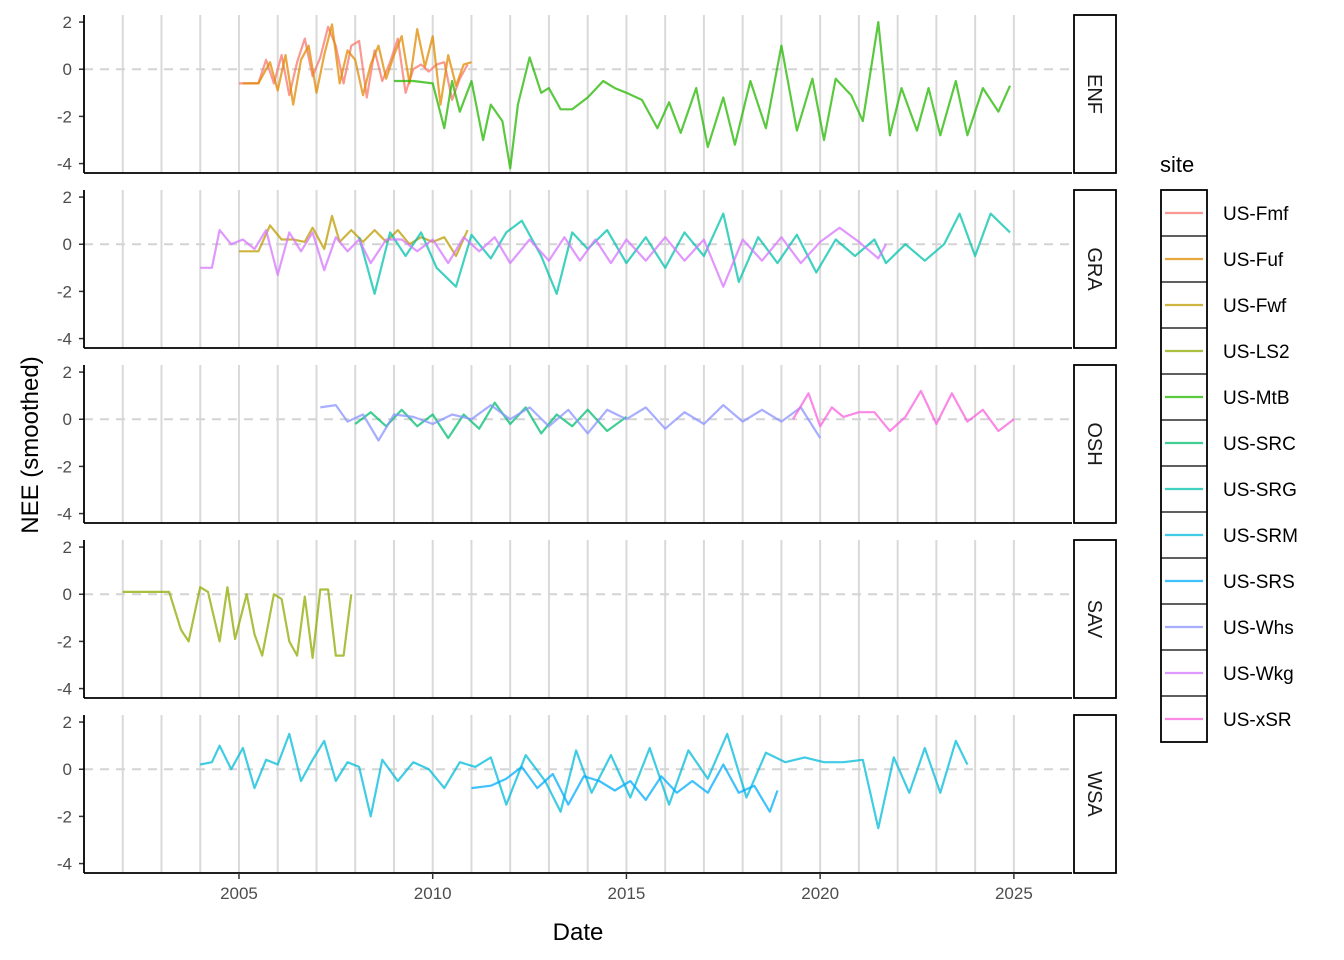 The height and width of the screenshot is (960, 1344). Describe the element at coordinates (1258, 628) in the screenshot. I see `legend-label-us-whs: US-Whs` at that location.